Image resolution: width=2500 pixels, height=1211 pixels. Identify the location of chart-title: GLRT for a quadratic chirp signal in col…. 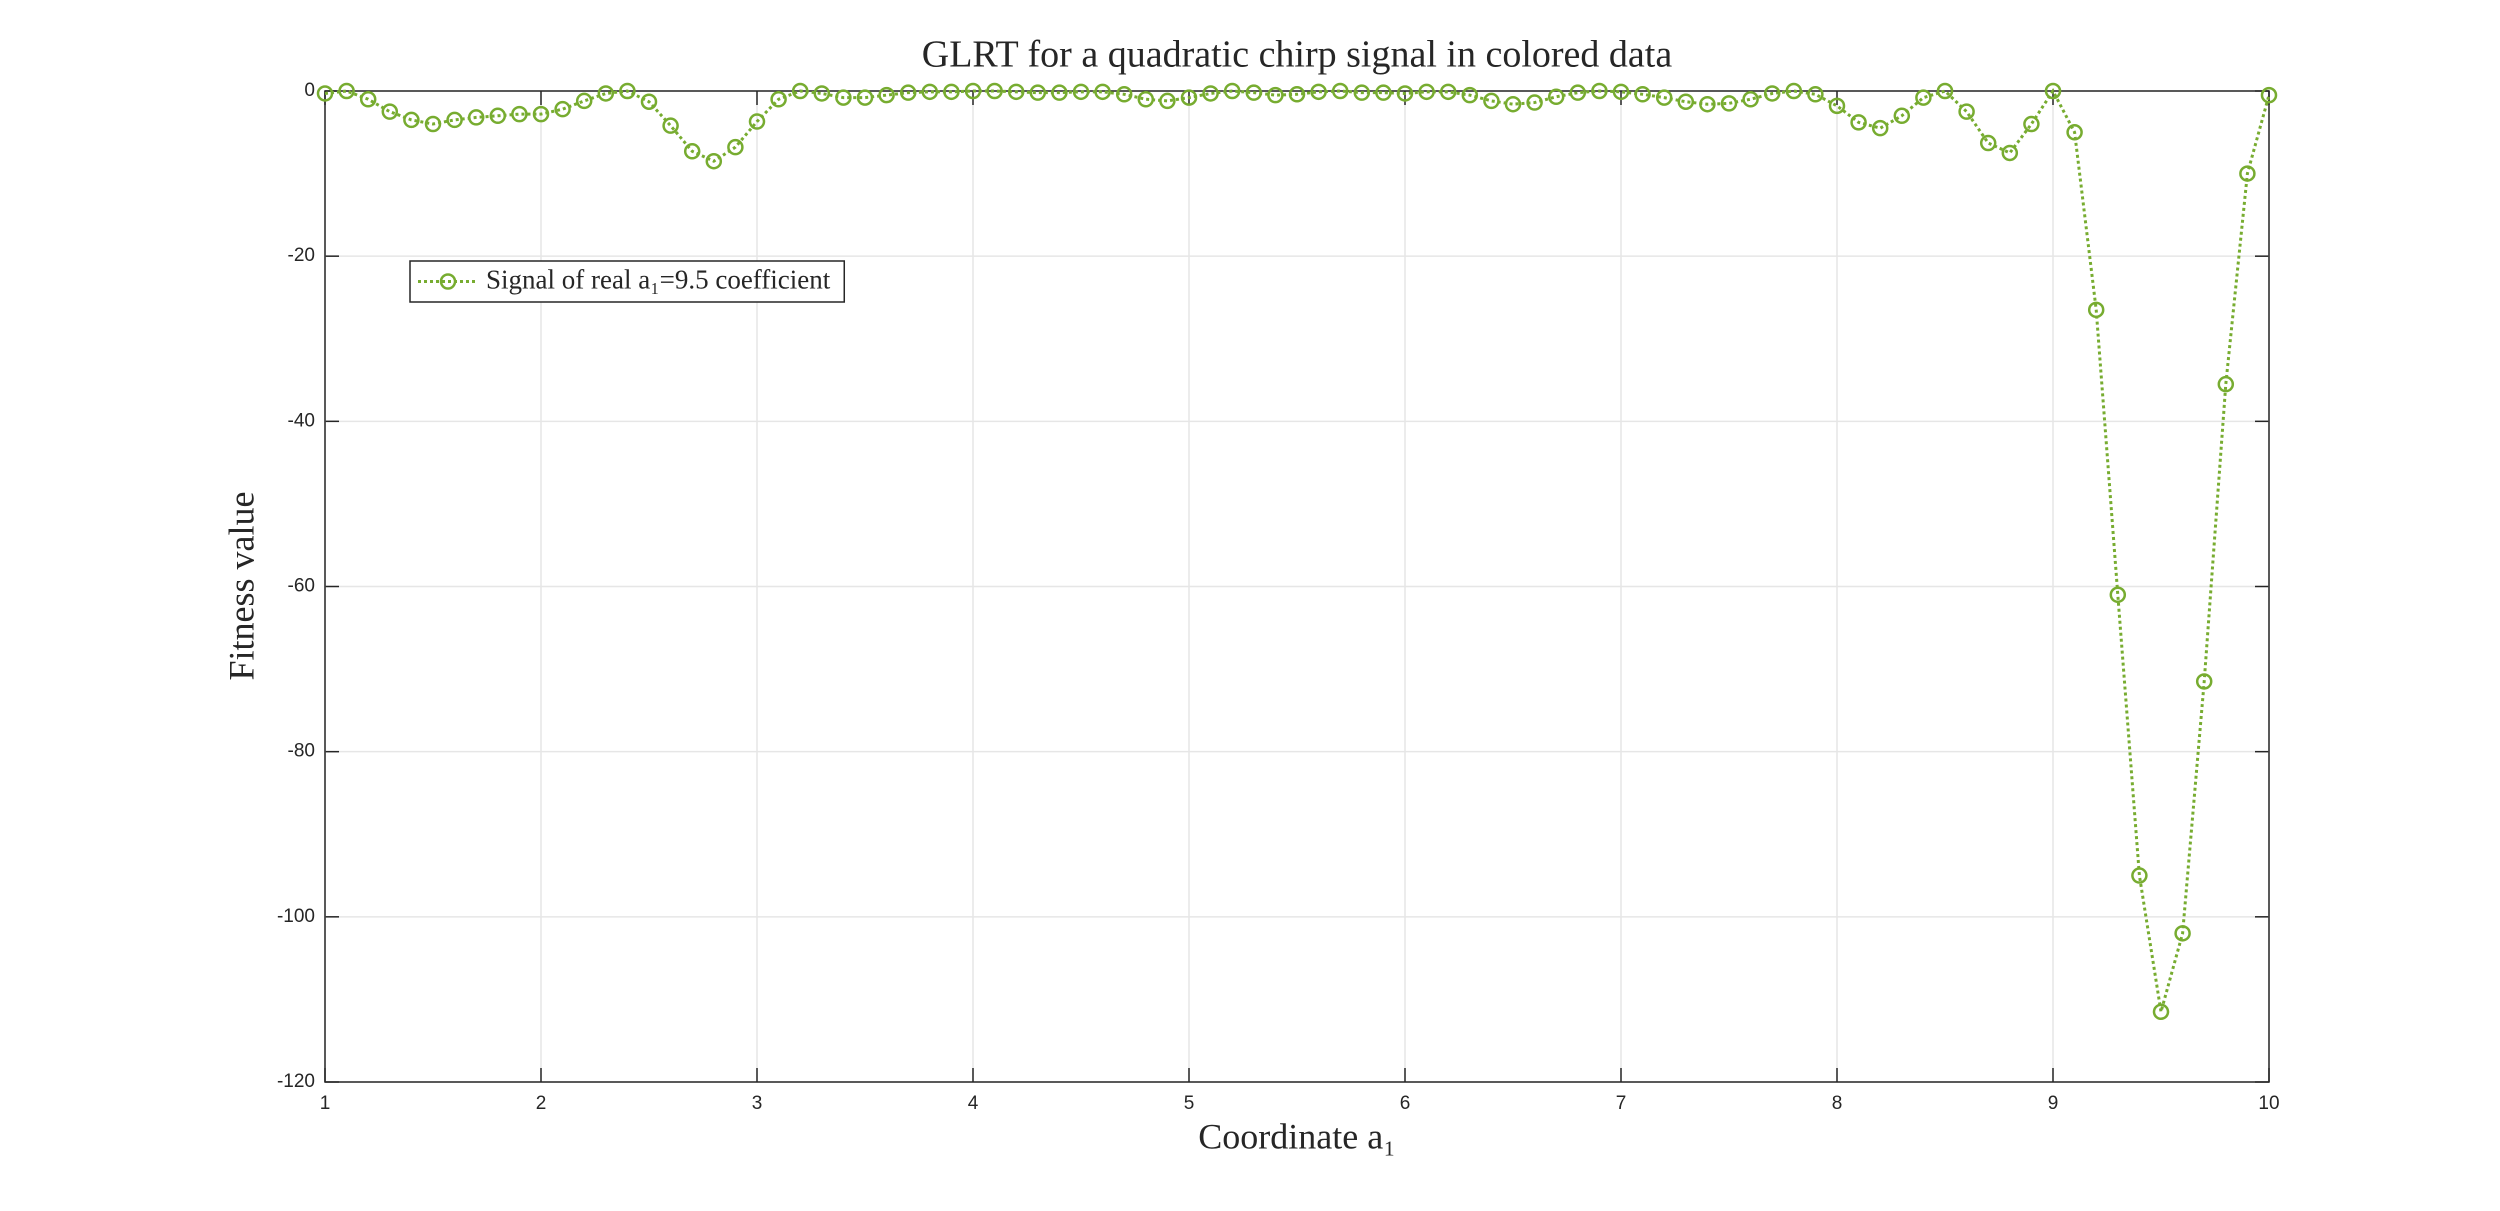
(1297, 55).